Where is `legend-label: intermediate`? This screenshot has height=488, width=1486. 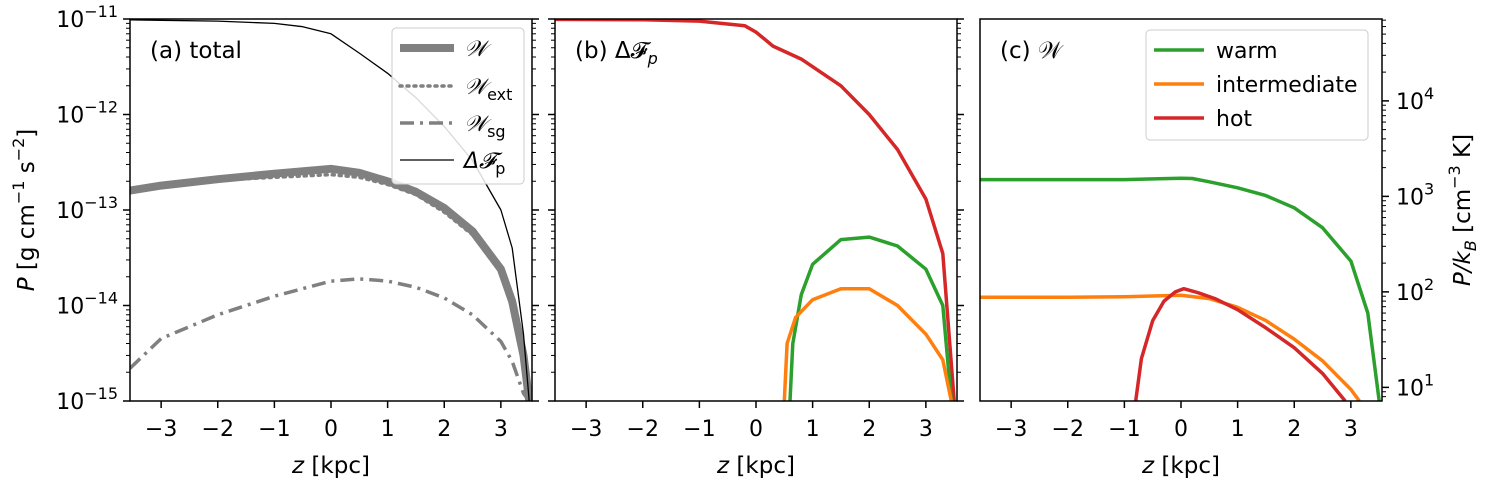
legend-label: intermediate is located at coordinates (1287, 85).